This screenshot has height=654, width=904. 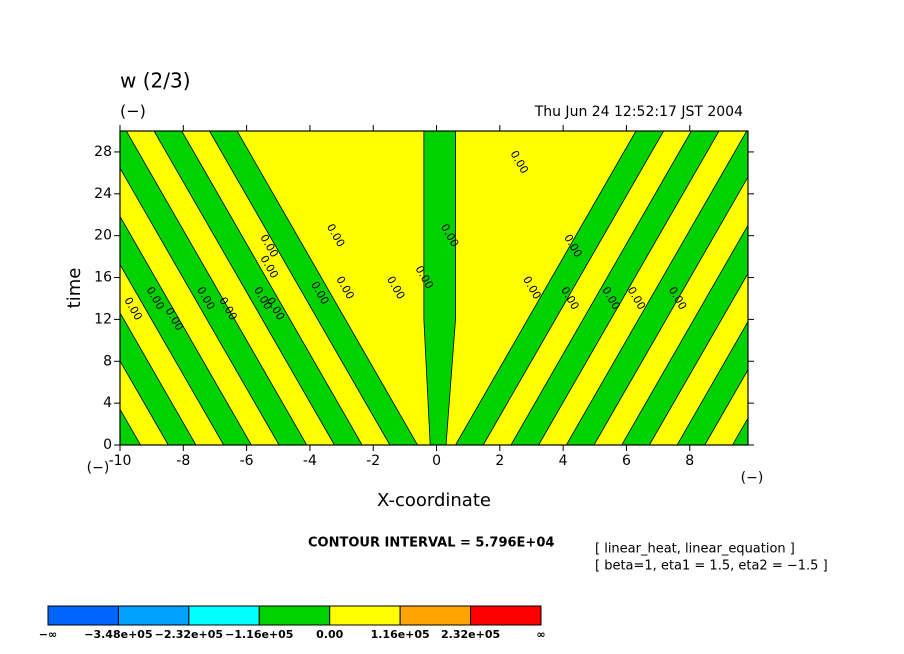 What do you see at coordinates (107, 445) in the screenshot?
I see `y-tick-label: 0` at bounding box center [107, 445].